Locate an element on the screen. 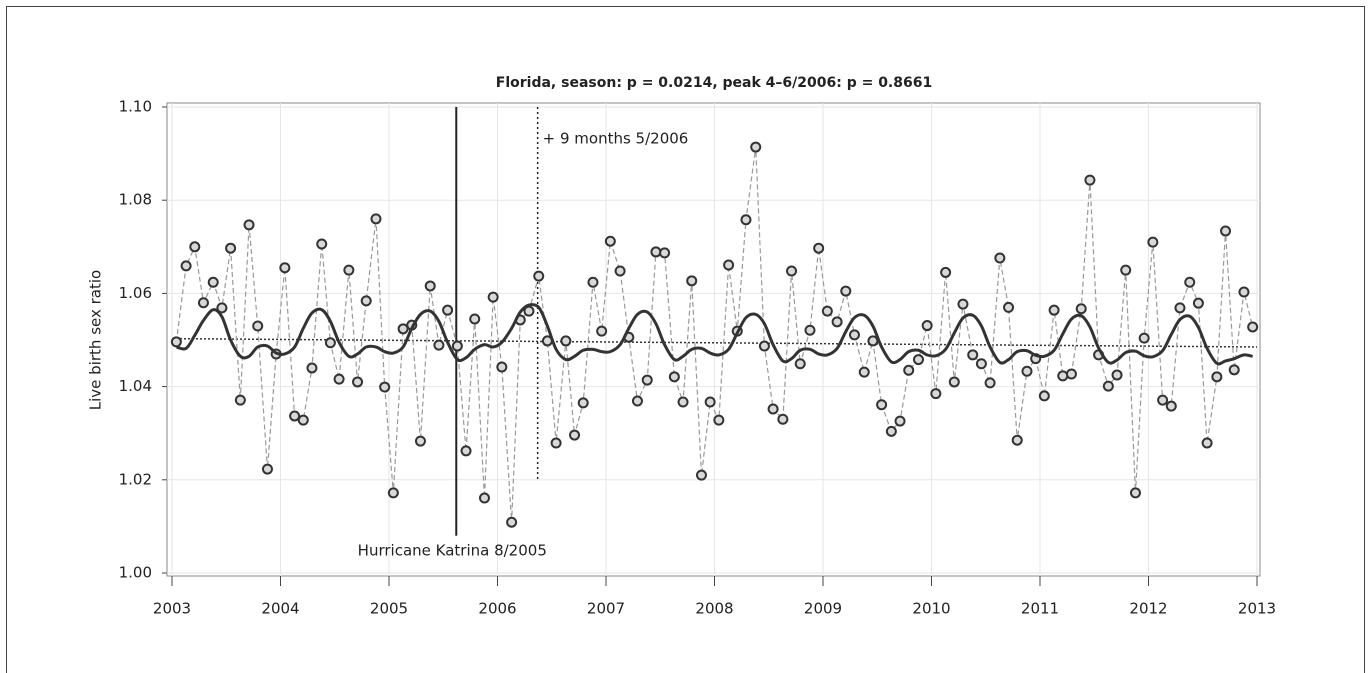 The width and height of the screenshot is (1371, 673). fit-line is located at coordinates (714, 334).